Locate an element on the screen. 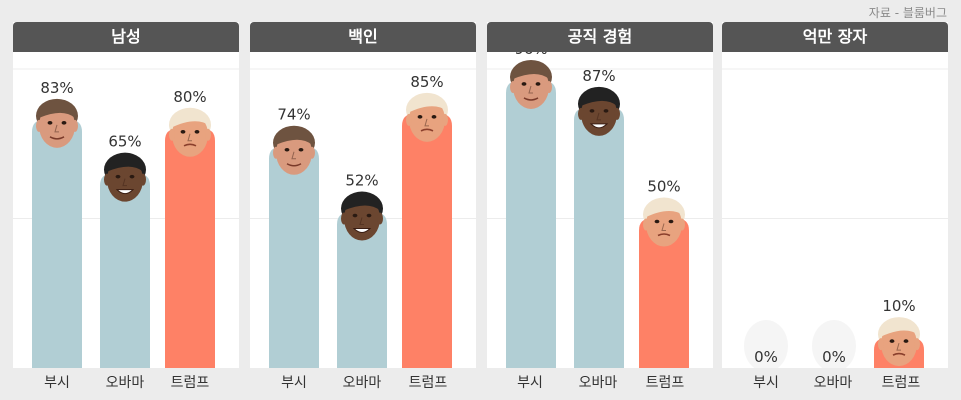 Image resolution: width=961 pixels, height=400 pixels. source-note: 자료 - 블룸버그 is located at coordinates (907, 13).